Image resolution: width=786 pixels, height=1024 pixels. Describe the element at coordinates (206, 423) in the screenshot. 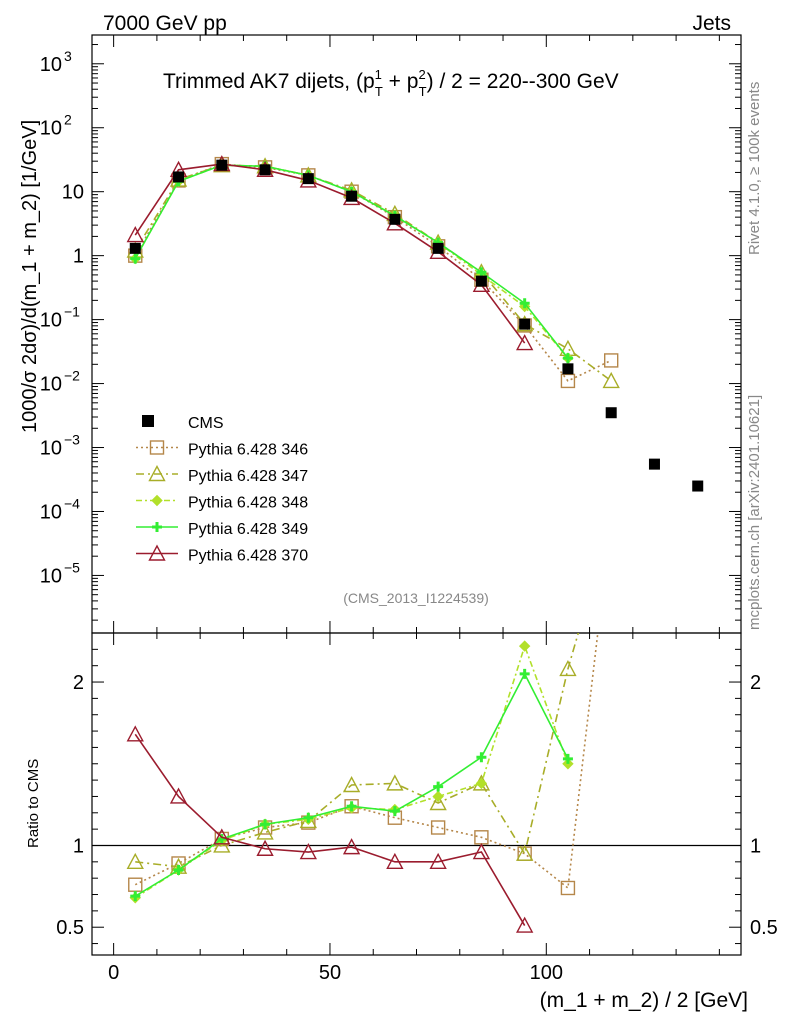

I see `legend-label-data: CMS` at that location.